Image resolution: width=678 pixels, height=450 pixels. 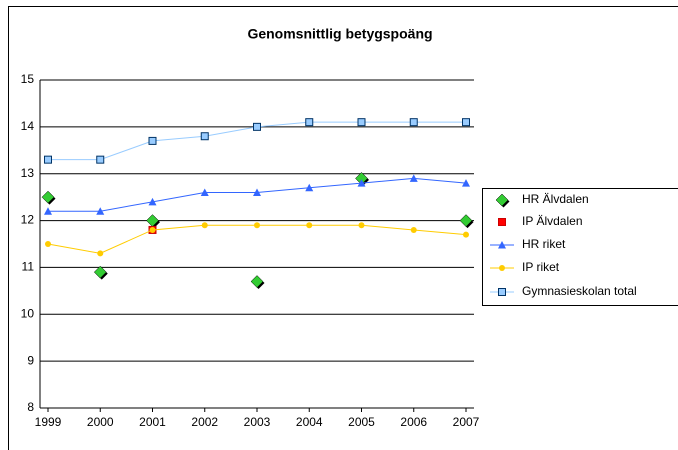 What do you see at coordinates (28, 126) in the screenshot?
I see `y-tick-label: 14` at bounding box center [28, 126].